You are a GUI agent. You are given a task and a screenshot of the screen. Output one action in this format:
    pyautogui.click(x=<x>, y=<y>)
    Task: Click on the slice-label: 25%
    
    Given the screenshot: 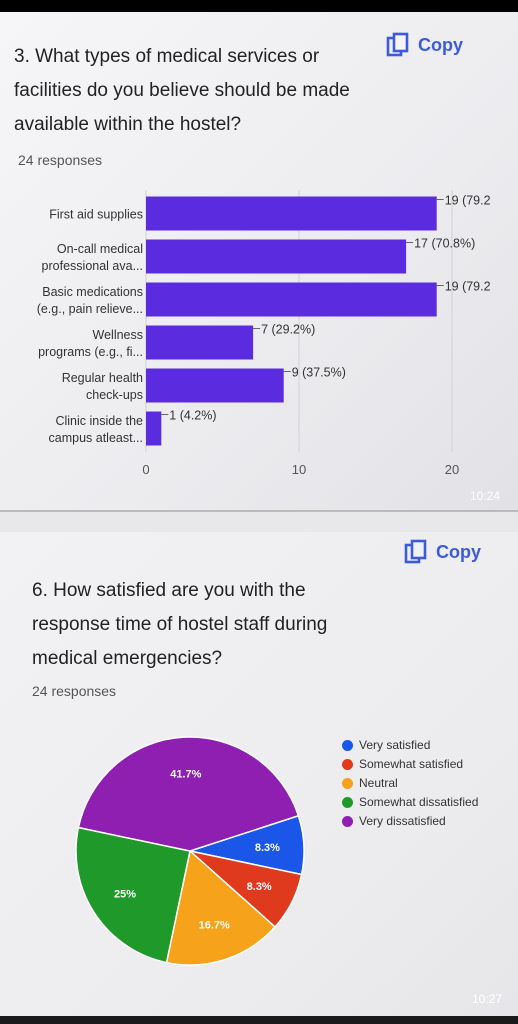 What is the action you would take?
    pyautogui.click(x=125, y=894)
    